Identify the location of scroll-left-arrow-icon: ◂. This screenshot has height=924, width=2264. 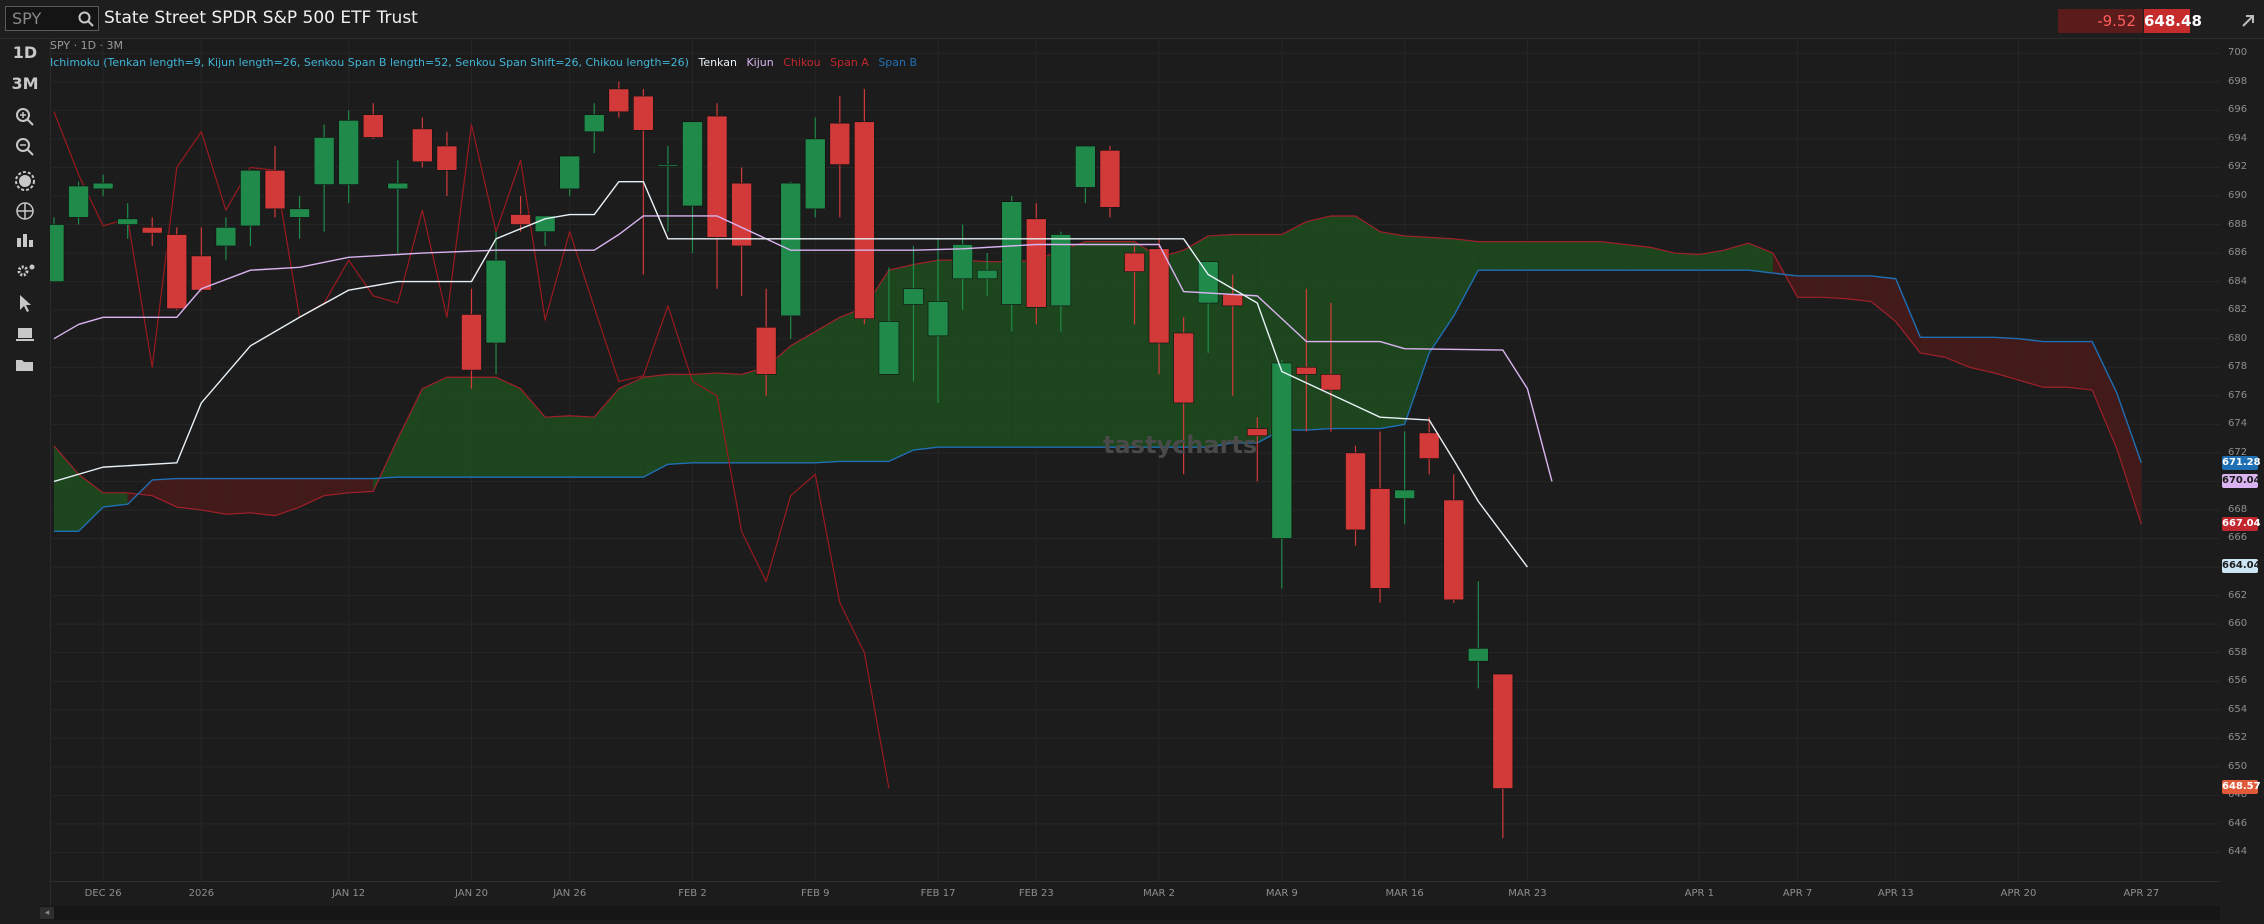
(47, 913).